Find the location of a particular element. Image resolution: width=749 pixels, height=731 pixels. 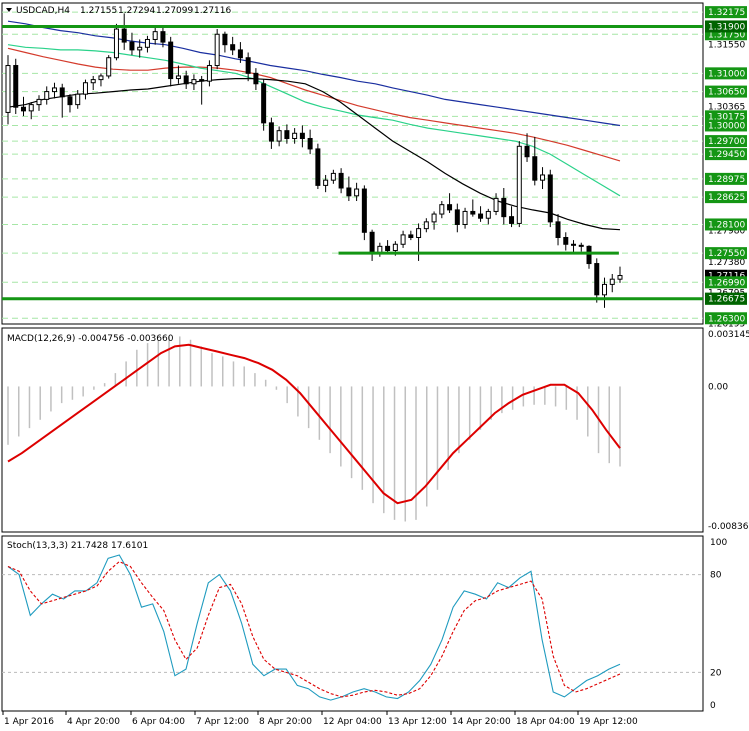

price-tag-label: 1.30650 is located at coordinates (726, 93).